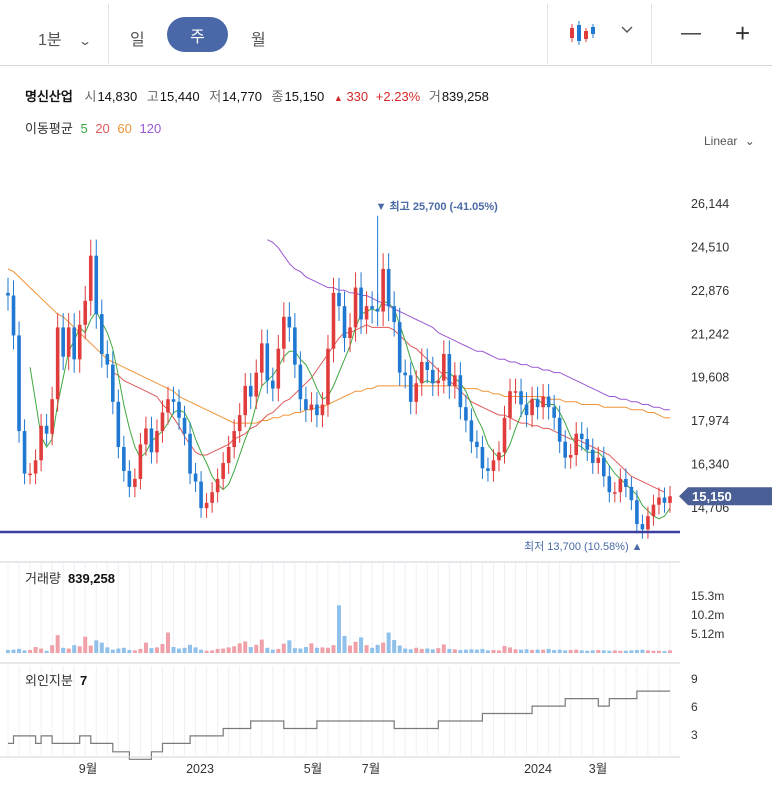 The height and width of the screenshot is (803, 772). Describe the element at coordinates (150, 128) in the screenshot. I see `ma120-legend: 120` at that location.